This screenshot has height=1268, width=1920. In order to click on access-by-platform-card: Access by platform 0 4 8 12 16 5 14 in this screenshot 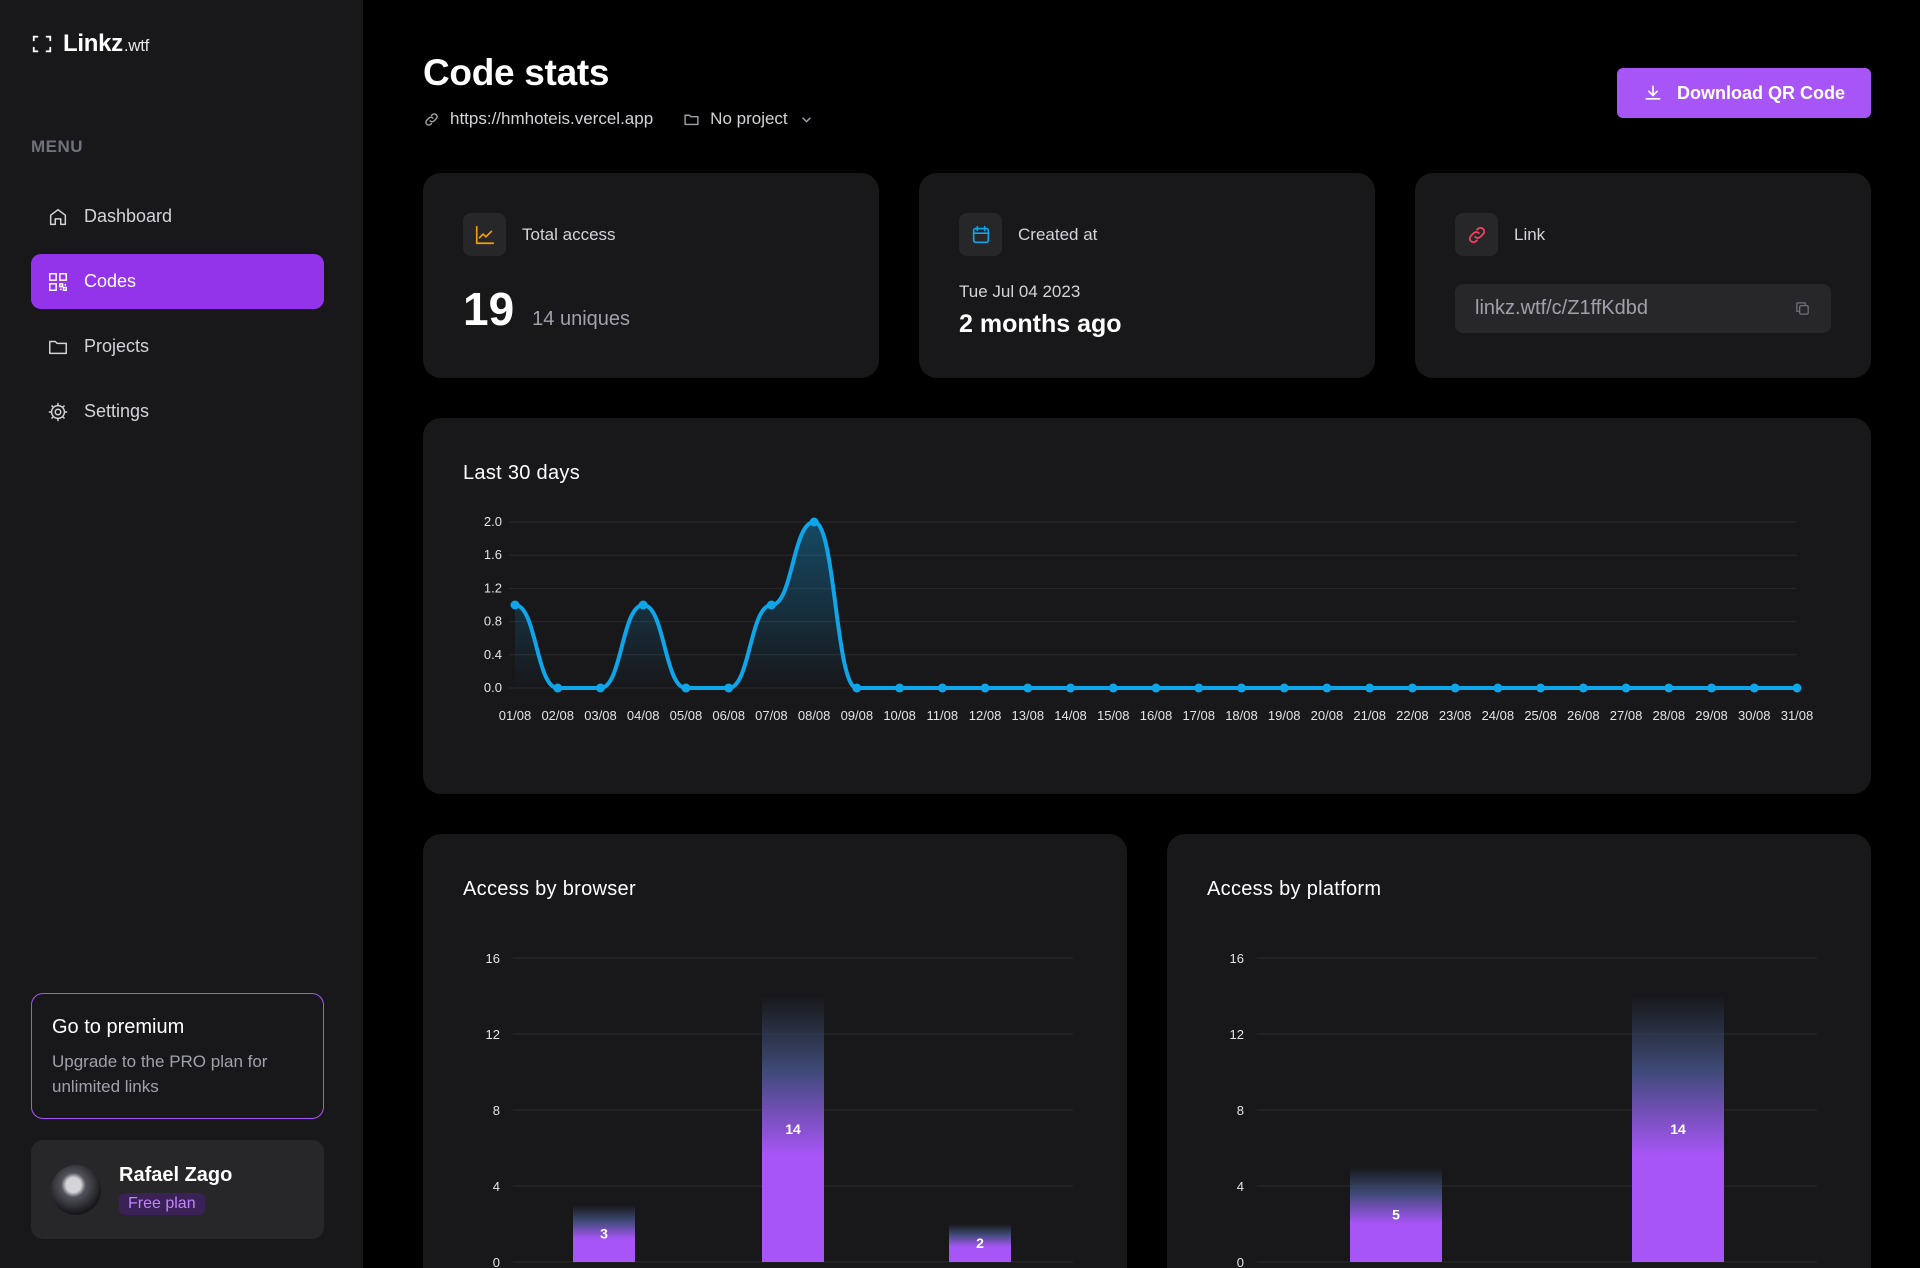, I will do `click(1519, 1051)`.